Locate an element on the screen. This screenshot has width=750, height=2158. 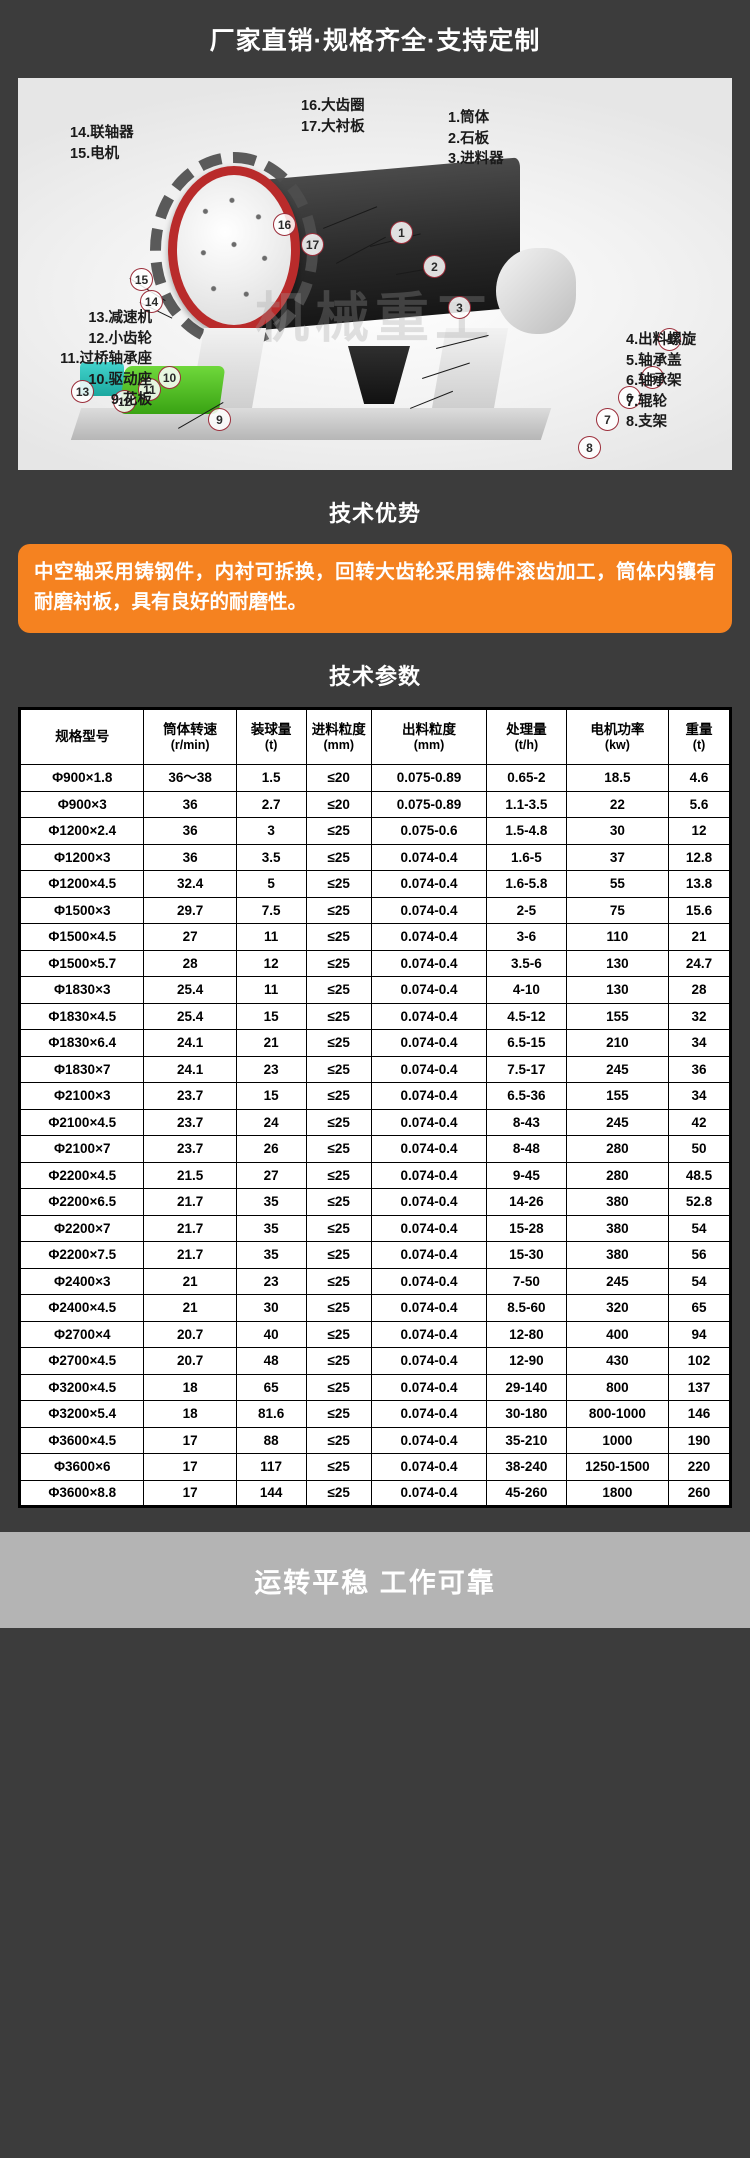
cell-value-7: 32 is located at coordinates (699, 1016).